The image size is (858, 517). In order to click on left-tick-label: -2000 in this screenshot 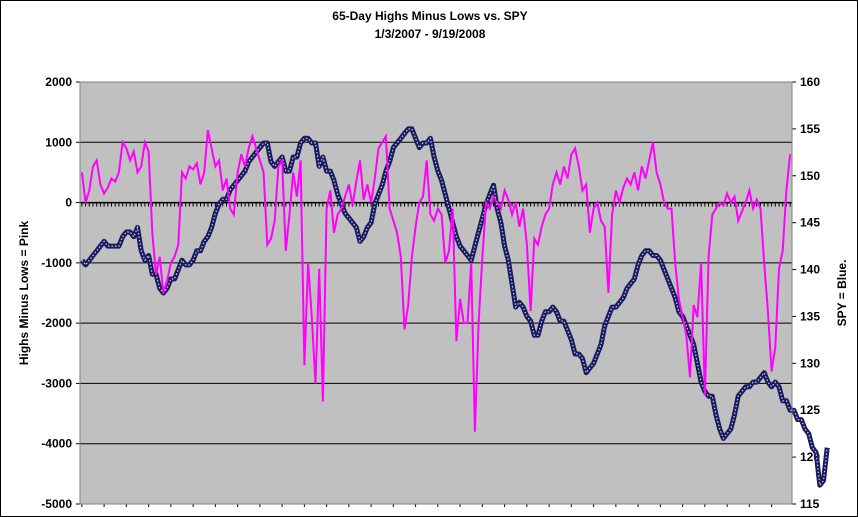, I will do `click(56, 323)`.